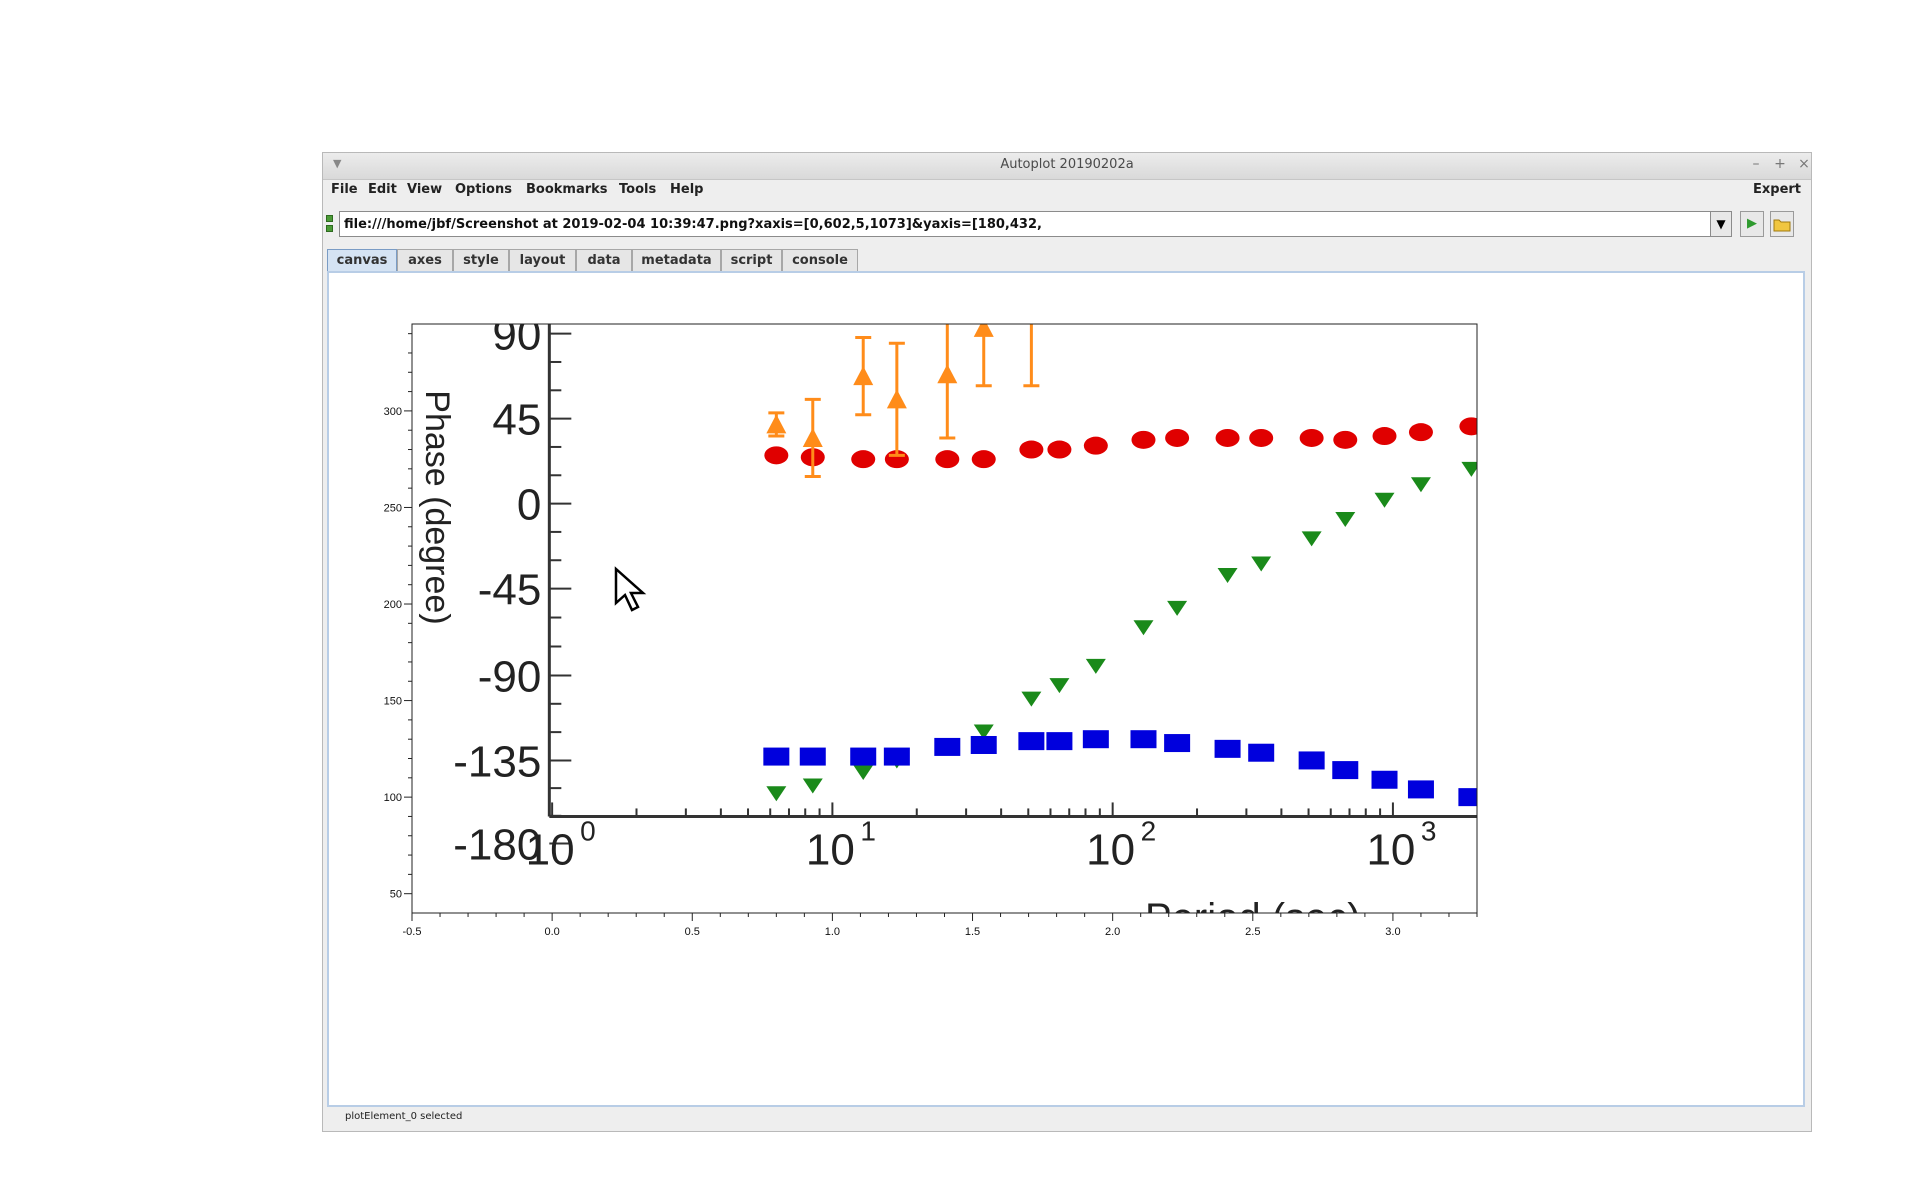  I want to click on menu-edit: Edit, so click(382, 189).